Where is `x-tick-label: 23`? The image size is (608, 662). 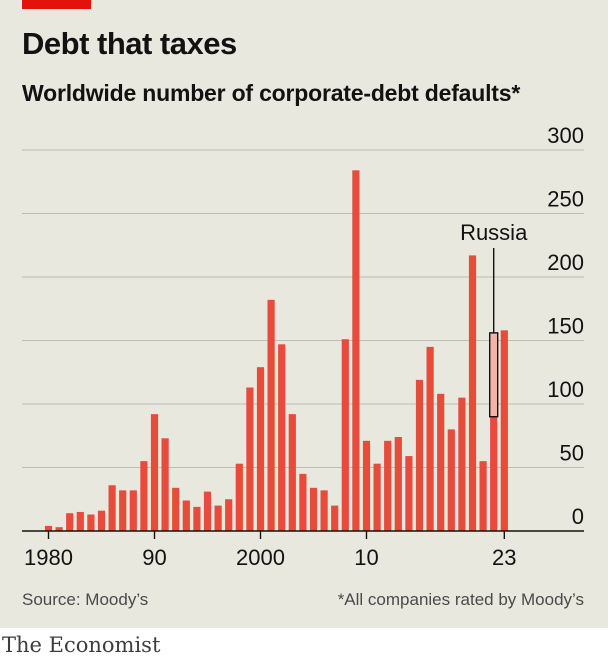 x-tick-label: 23 is located at coordinates (504, 557).